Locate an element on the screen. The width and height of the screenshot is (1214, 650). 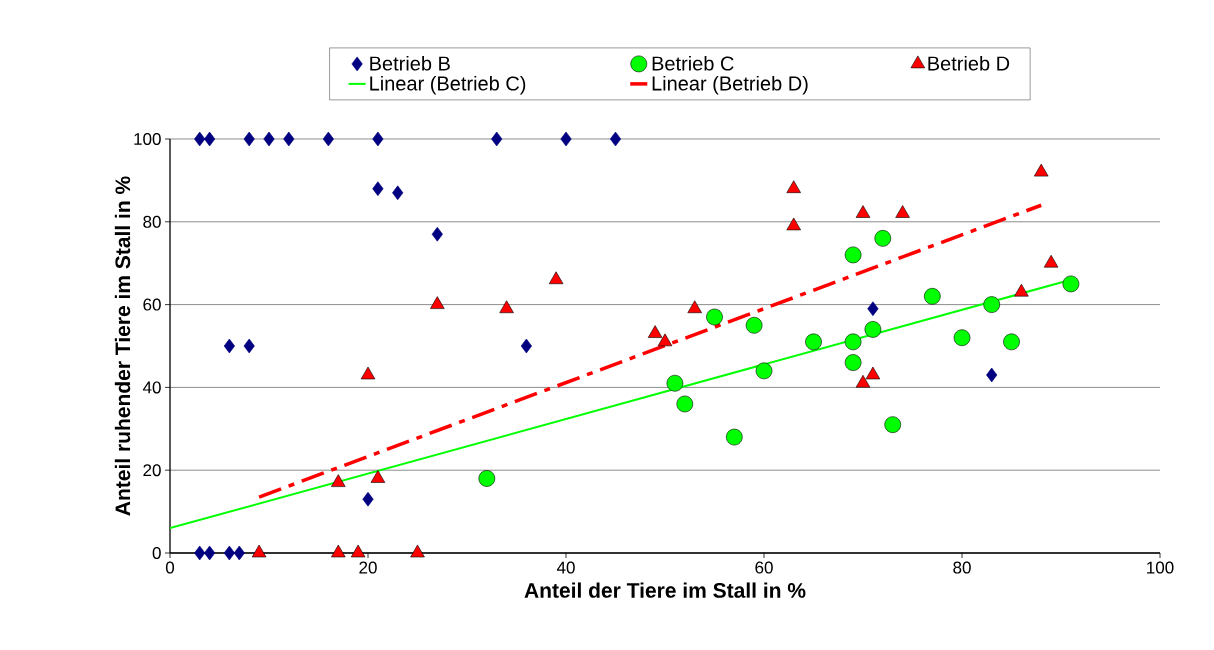
x-tick-label: 20 is located at coordinates (368, 567).